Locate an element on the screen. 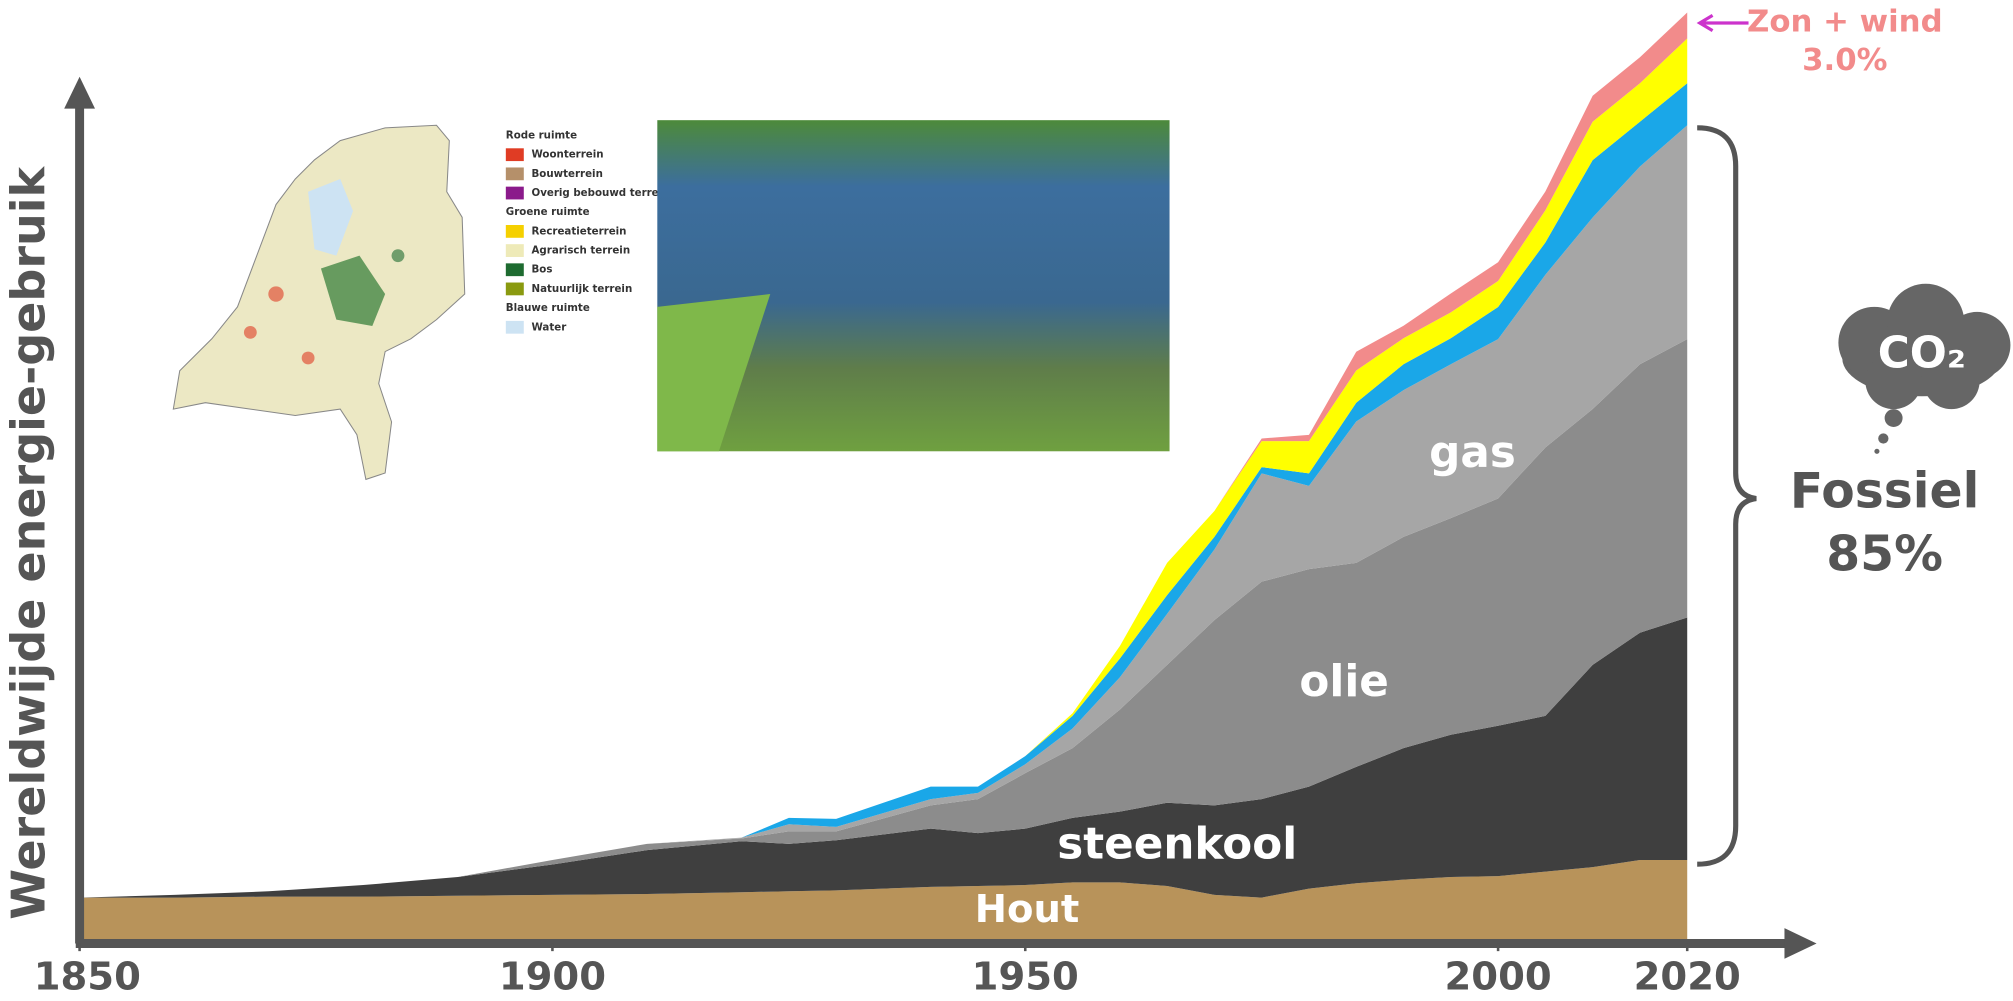  series-label: Hout is located at coordinates (1027, 909).